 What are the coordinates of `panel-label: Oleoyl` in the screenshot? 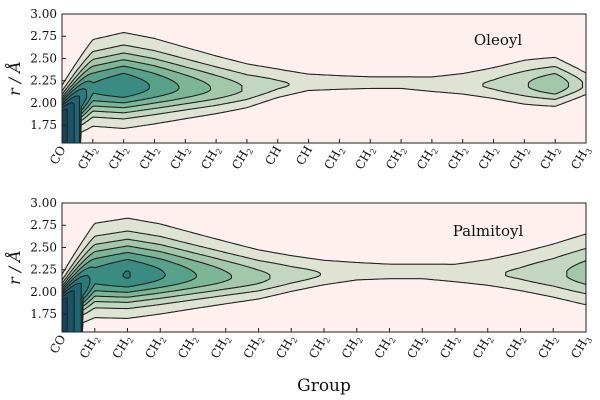 It's located at (498, 40).